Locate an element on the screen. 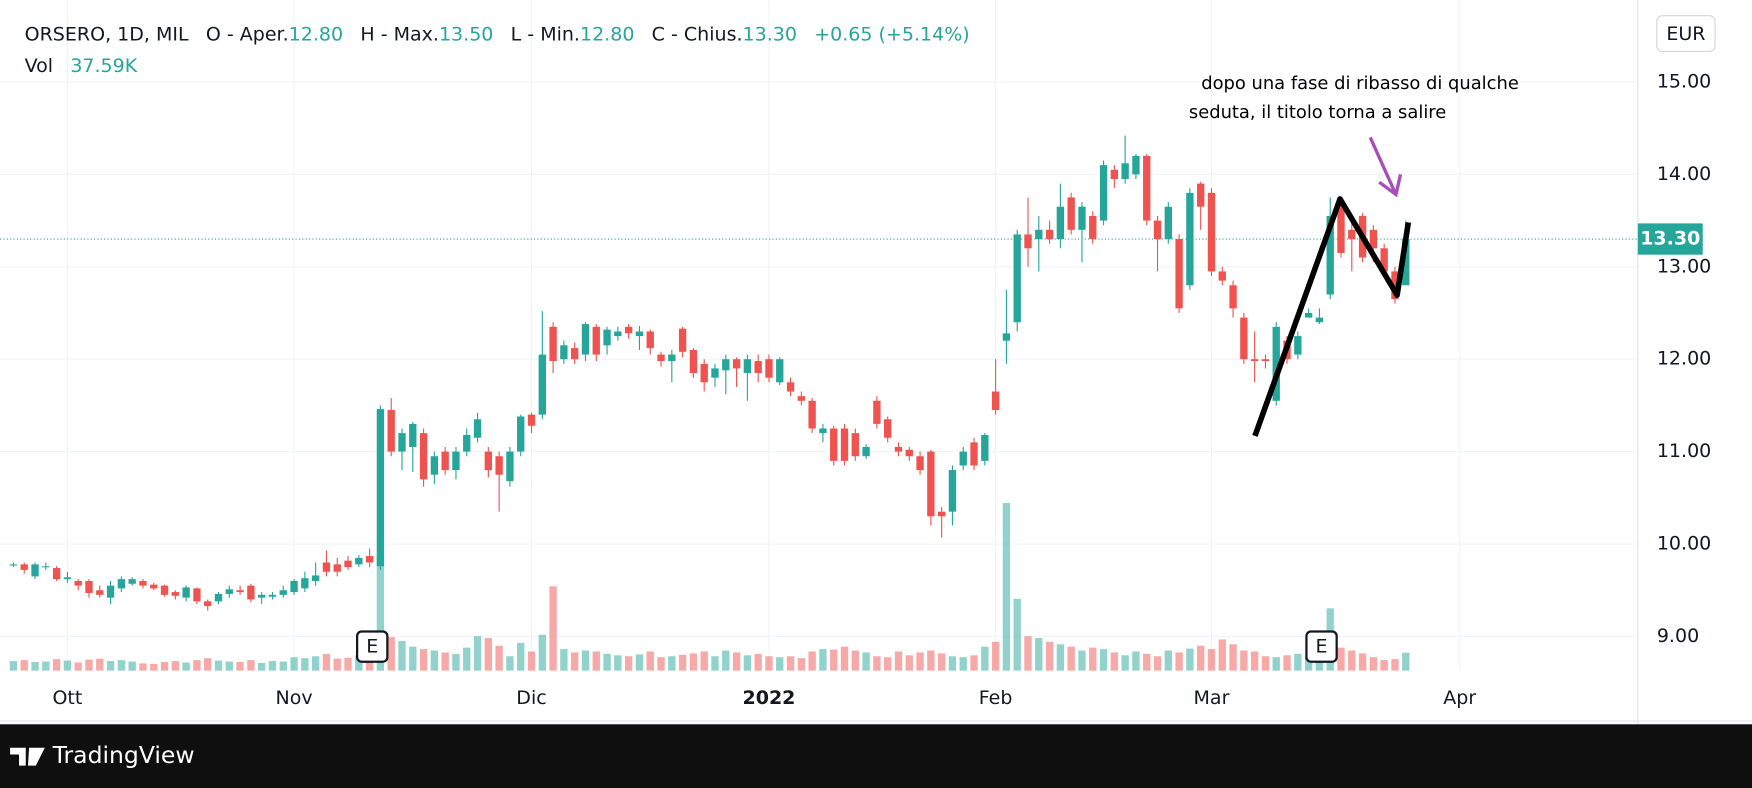 The image size is (1752, 788). y-tick-label: 9.00 is located at coordinates (1678, 636).